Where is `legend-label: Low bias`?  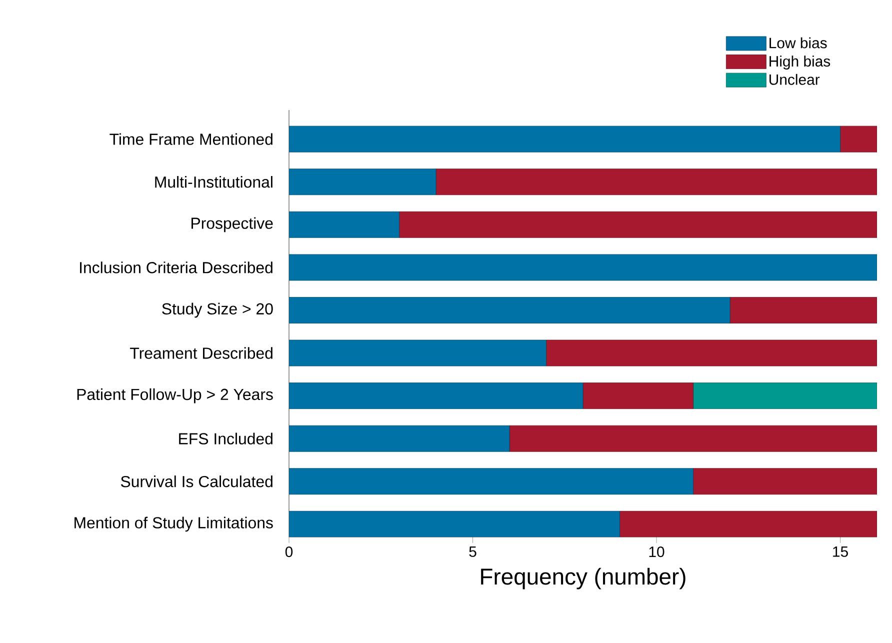
legend-label: Low bias is located at coordinates (798, 42).